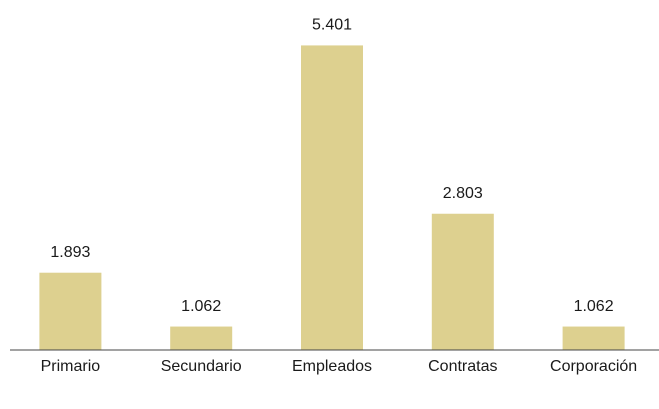 This screenshot has width=659, height=409. What do you see at coordinates (332, 366) in the screenshot?
I see `x-tick-label: Empleados` at bounding box center [332, 366].